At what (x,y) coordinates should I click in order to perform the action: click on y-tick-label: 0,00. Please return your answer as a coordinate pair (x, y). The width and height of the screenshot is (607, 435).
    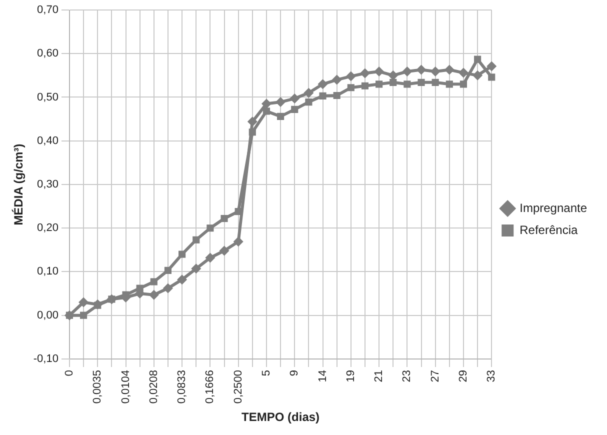
    Looking at the image, I should click on (47, 315).